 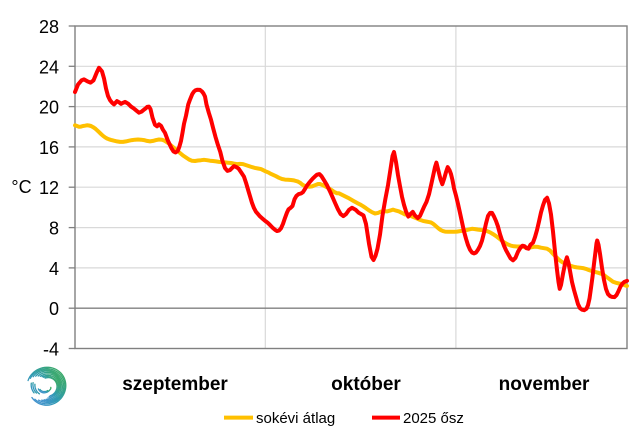 I want to click on svg-text: 28, so click(x=49, y=27).